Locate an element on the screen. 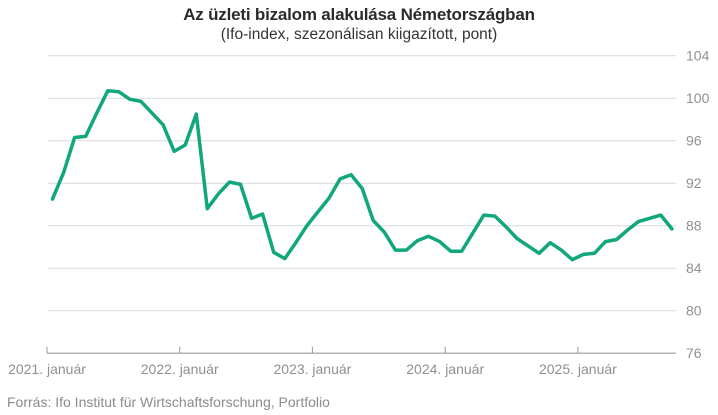 This screenshot has width=718, height=415. y-axis-label: 104 is located at coordinates (698, 56).